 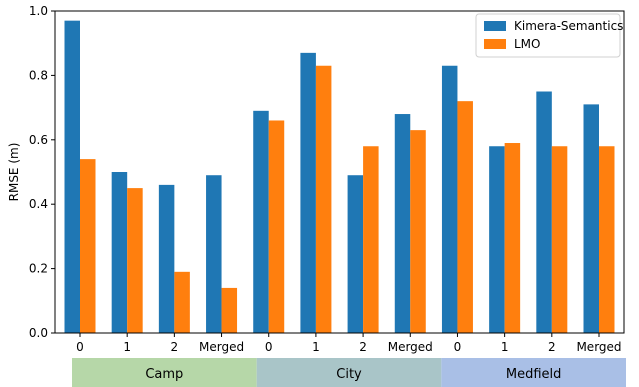 I want to click on y-tick-label-4: 0.8, so click(x=38, y=75).